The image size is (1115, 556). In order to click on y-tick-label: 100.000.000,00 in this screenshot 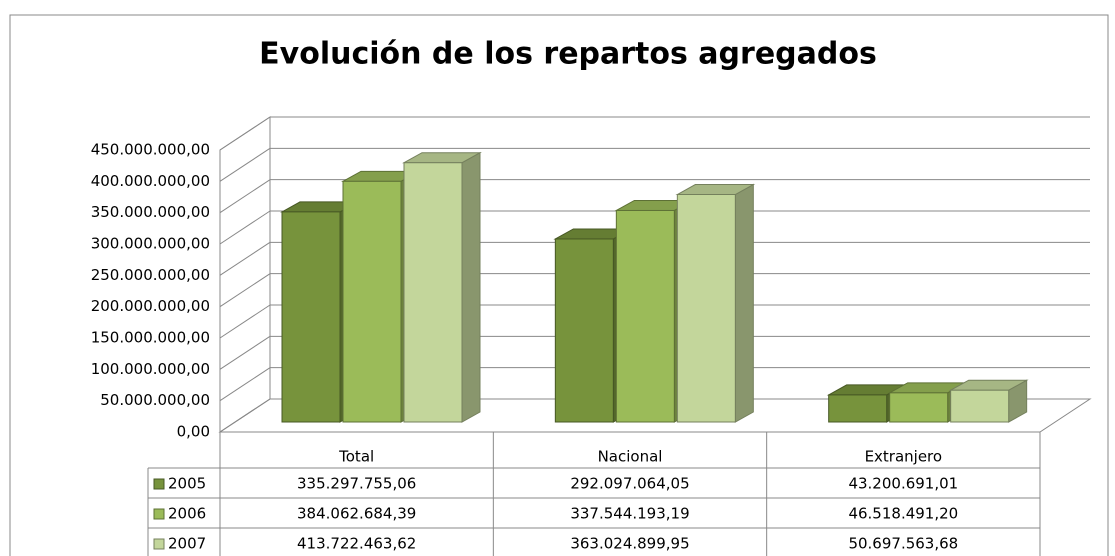, I will do `click(150, 369)`.